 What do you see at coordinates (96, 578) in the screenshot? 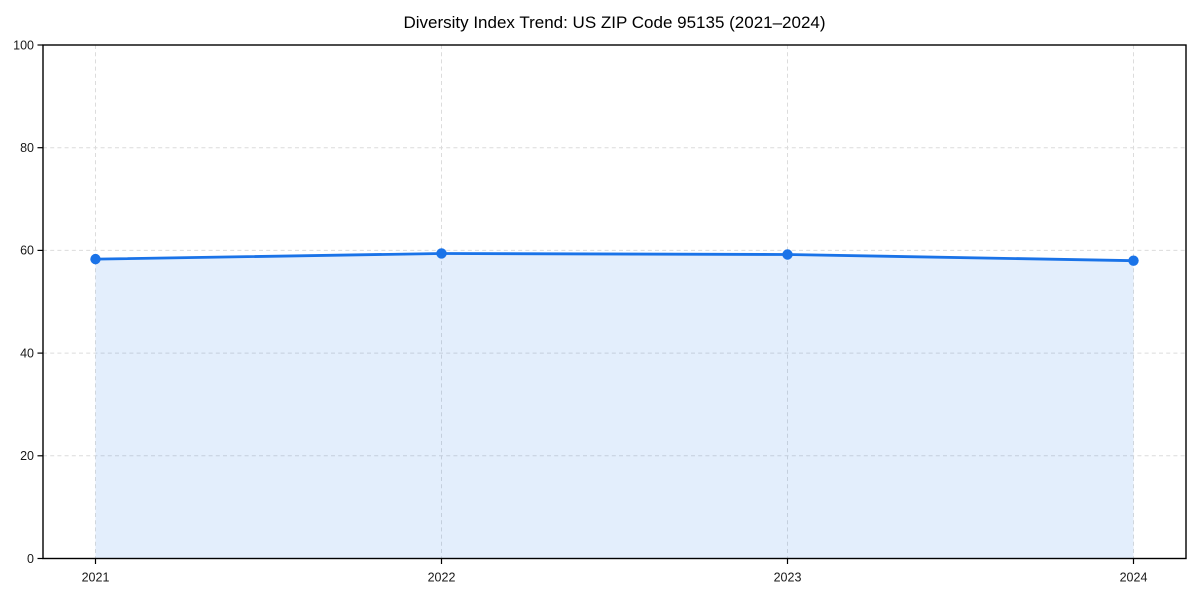
I see `x-axis-tick-label: 2021` at bounding box center [96, 578].